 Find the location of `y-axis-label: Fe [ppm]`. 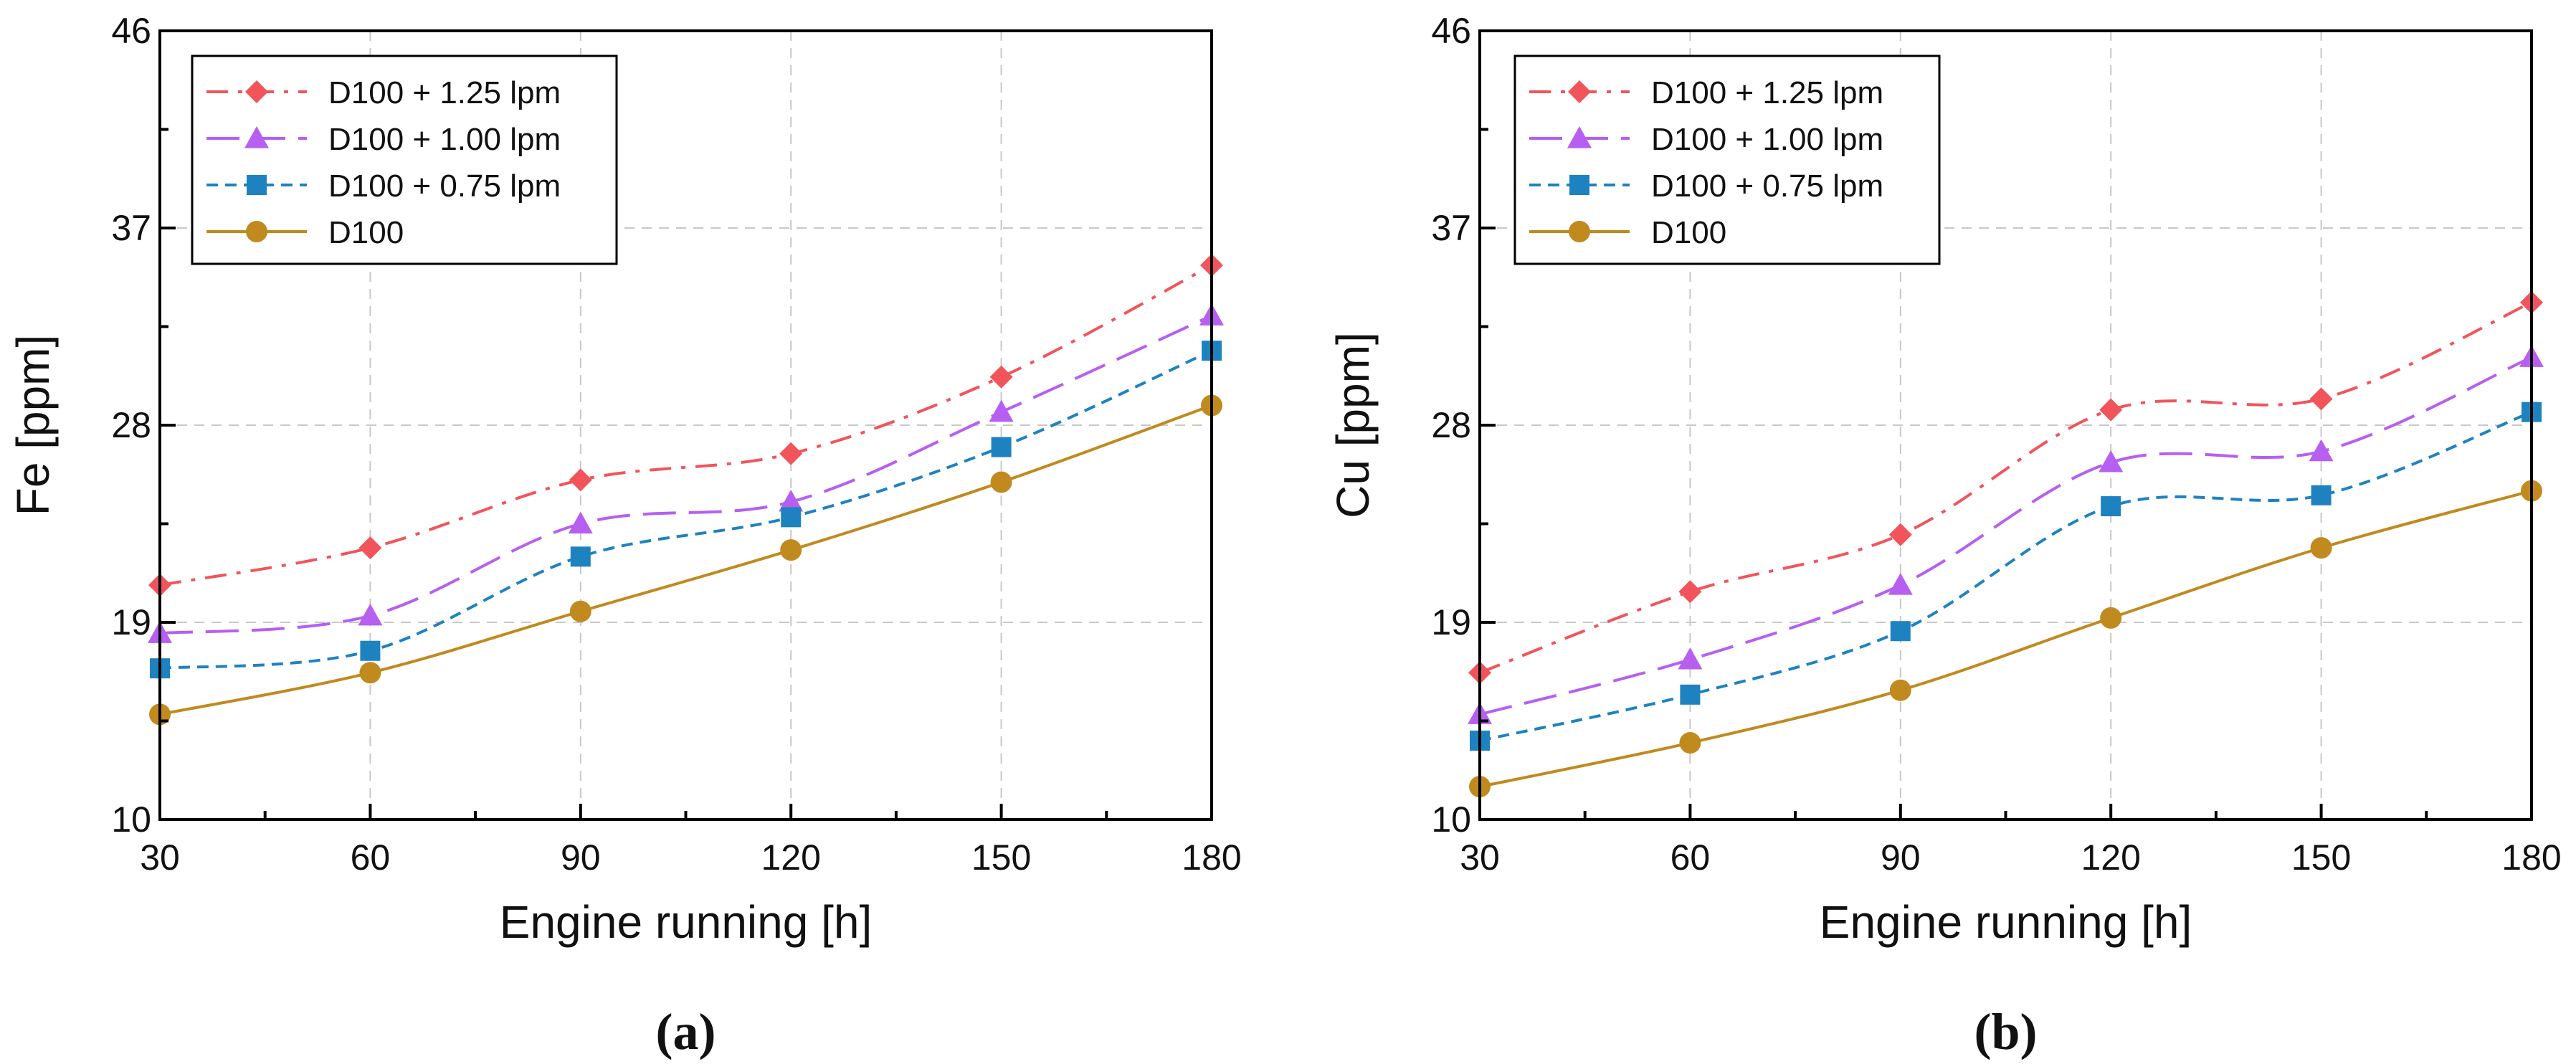

y-axis-label: Fe [ppm] is located at coordinates (33, 425).